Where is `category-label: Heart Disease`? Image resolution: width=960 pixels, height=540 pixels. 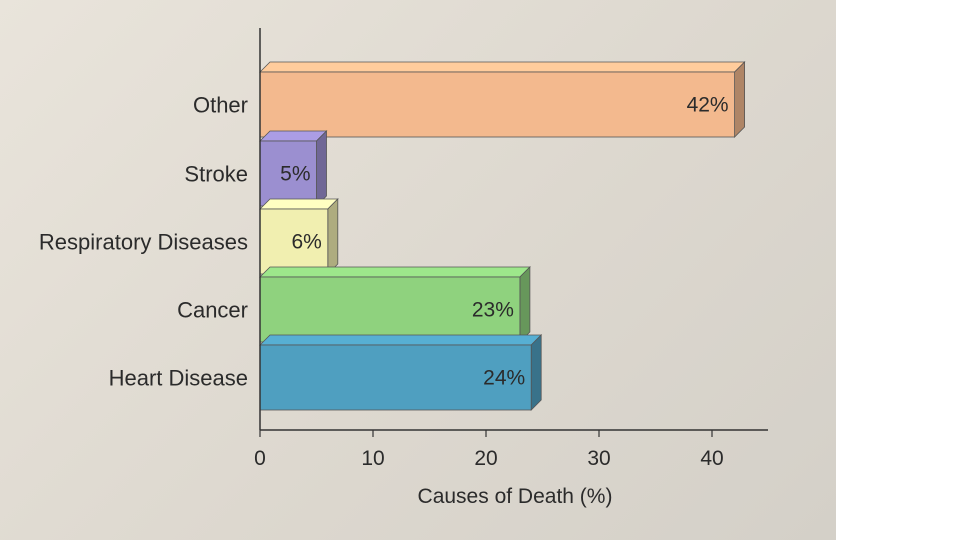
category-label: Heart Disease is located at coordinates (178, 378).